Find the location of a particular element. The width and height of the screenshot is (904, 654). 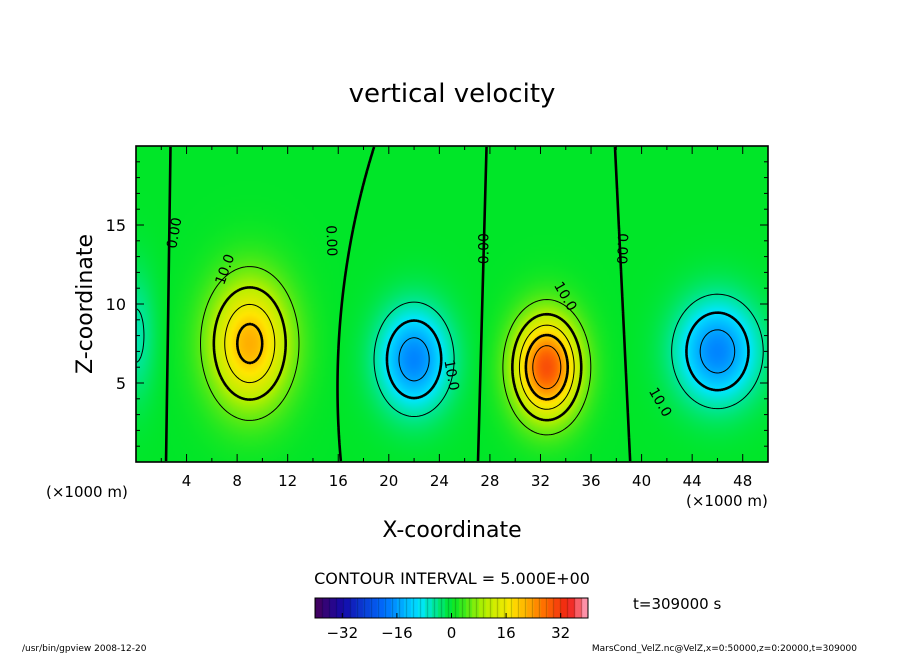

x-tick-label: 20 is located at coordinates (388, 481).